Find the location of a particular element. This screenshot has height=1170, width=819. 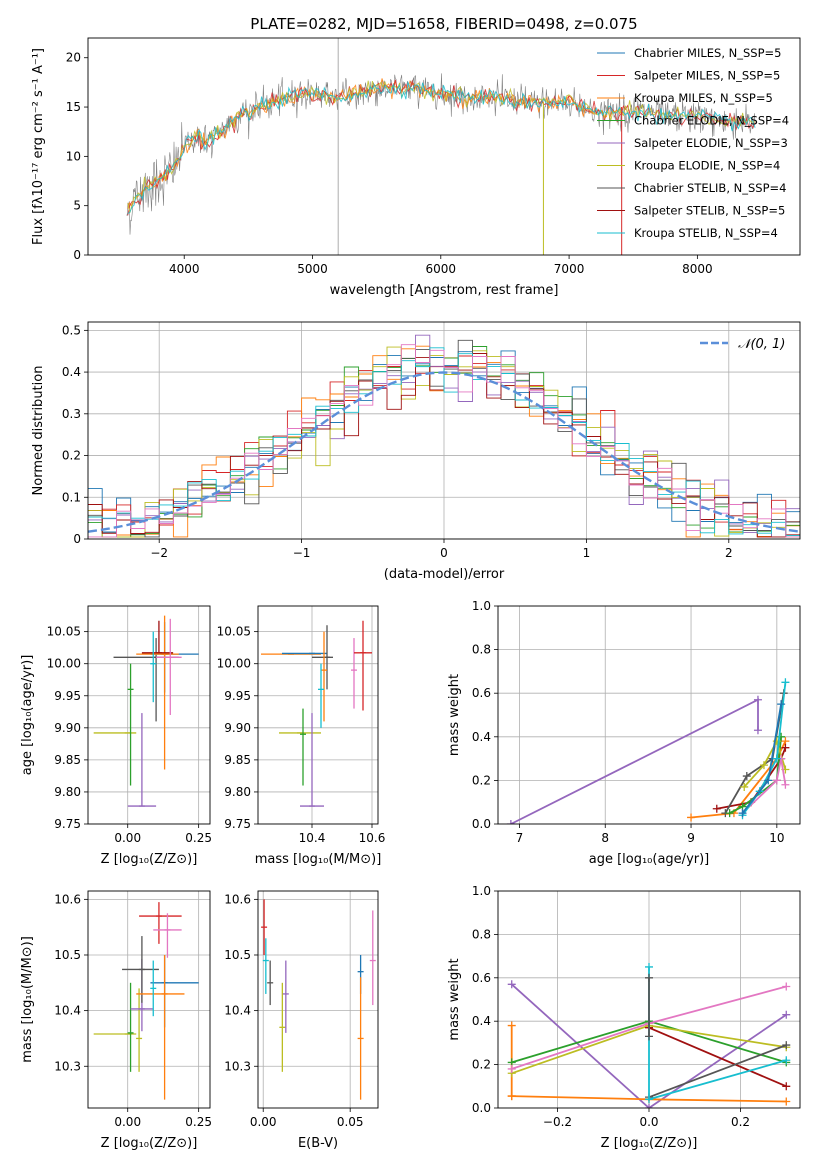

legend-label: Salpeter MILES, N_SSP=5 is located at coordinates (707, 76).